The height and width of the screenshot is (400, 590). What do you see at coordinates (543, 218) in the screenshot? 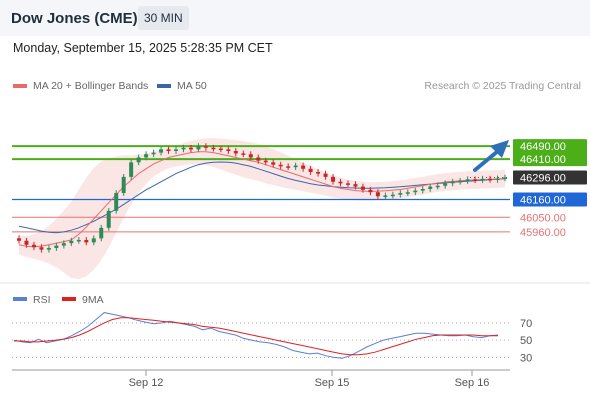
I see `level-label-4: 46050.00` at bounding box center [543, 218].